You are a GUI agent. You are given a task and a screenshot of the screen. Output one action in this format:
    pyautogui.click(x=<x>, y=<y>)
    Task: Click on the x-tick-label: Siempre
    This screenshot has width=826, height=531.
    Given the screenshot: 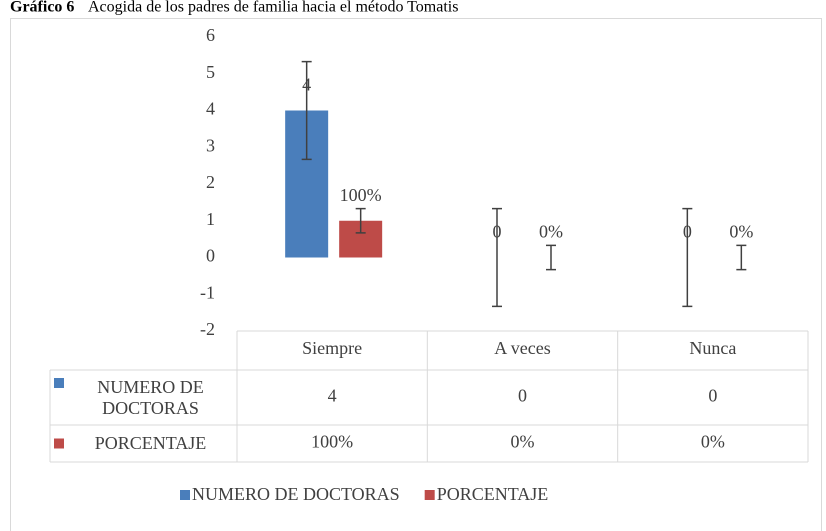 What is the action you would take?
    pyautogui.click(x=332, y=348)
    